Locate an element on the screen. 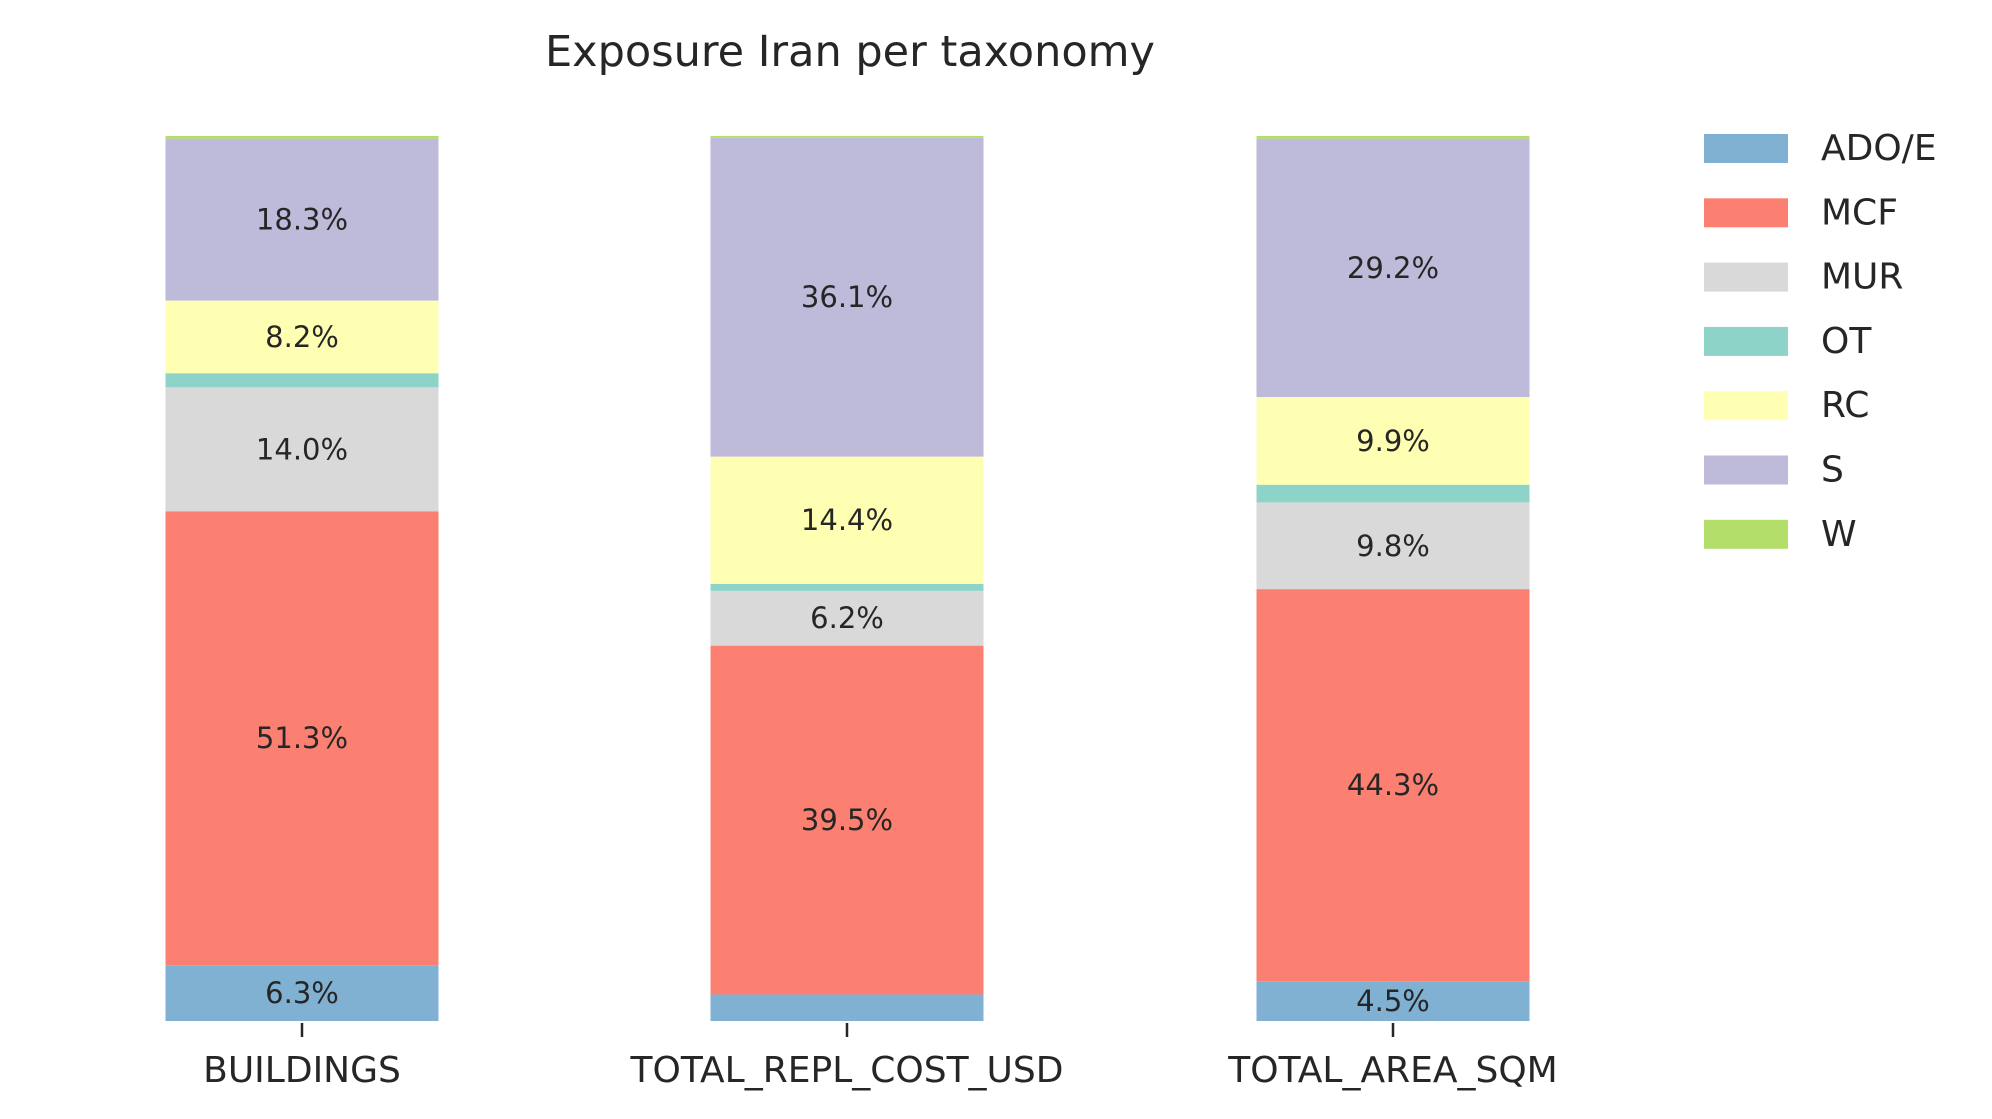 The image size is (1992, 1119). data-label-ado-e-3: 4.5% is located at coordinates (1393, 1001).